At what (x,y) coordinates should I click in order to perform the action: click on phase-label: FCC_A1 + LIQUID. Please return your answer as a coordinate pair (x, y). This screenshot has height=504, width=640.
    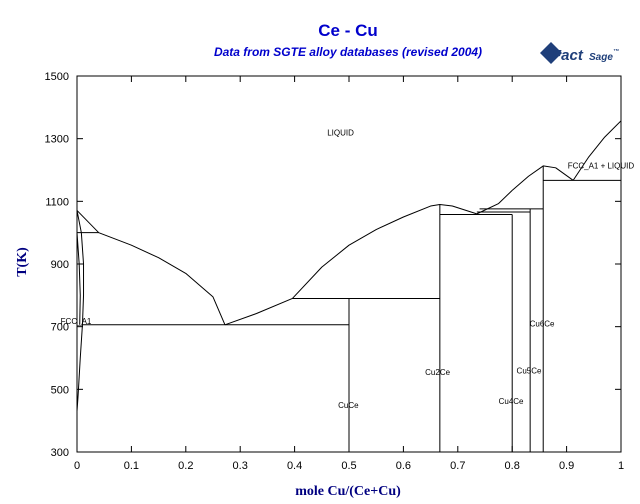
    Looking at the image, I should click on (601, 166).